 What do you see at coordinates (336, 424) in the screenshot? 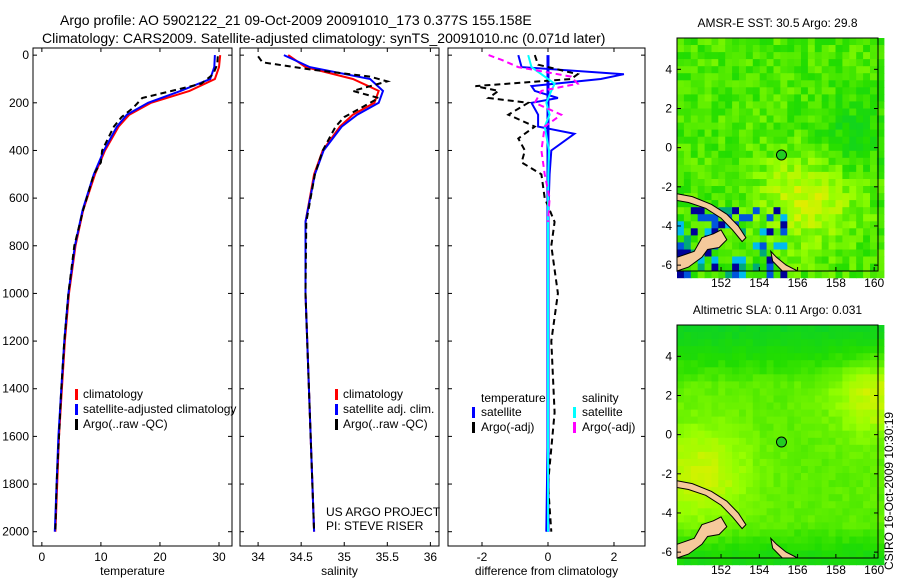
I see `legend-swatch` at bounding box center [336, 424].